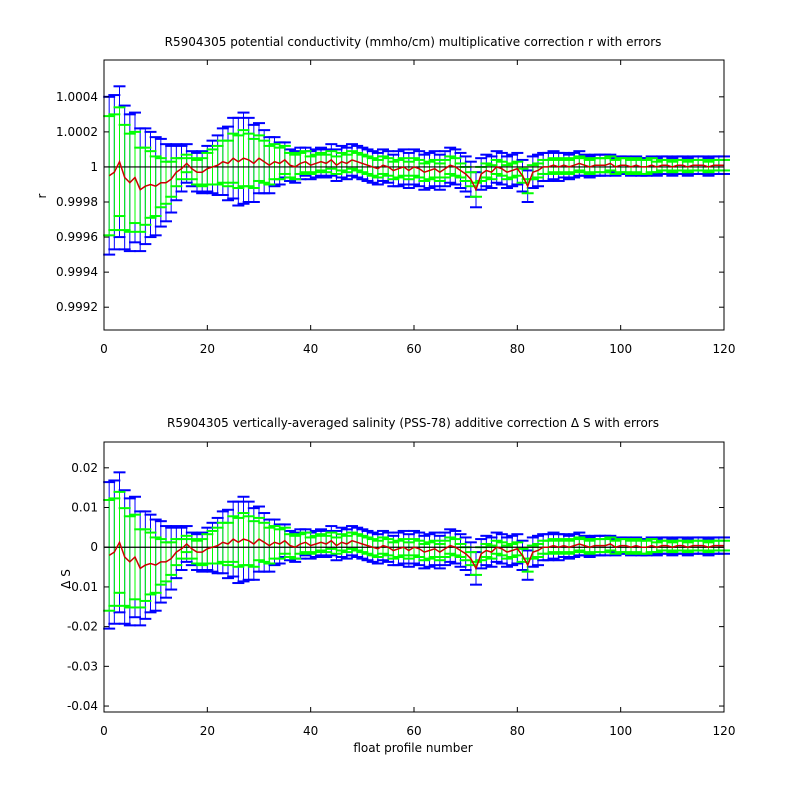  What do you see at coordinates (77, 132) in the screenshot?
I see `top-y-tick-label: 1.0002` at bounding box center [77, 132].